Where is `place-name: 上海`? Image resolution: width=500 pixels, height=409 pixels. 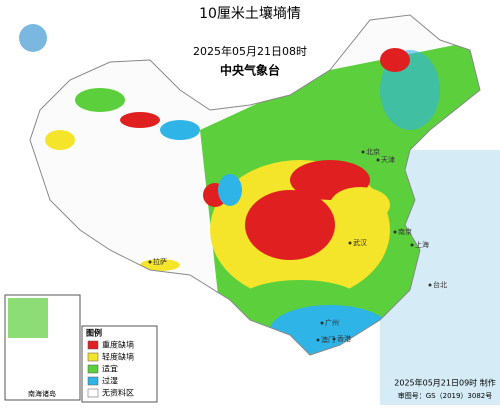 place-name: 上海 is located at coordinates (422, 244).